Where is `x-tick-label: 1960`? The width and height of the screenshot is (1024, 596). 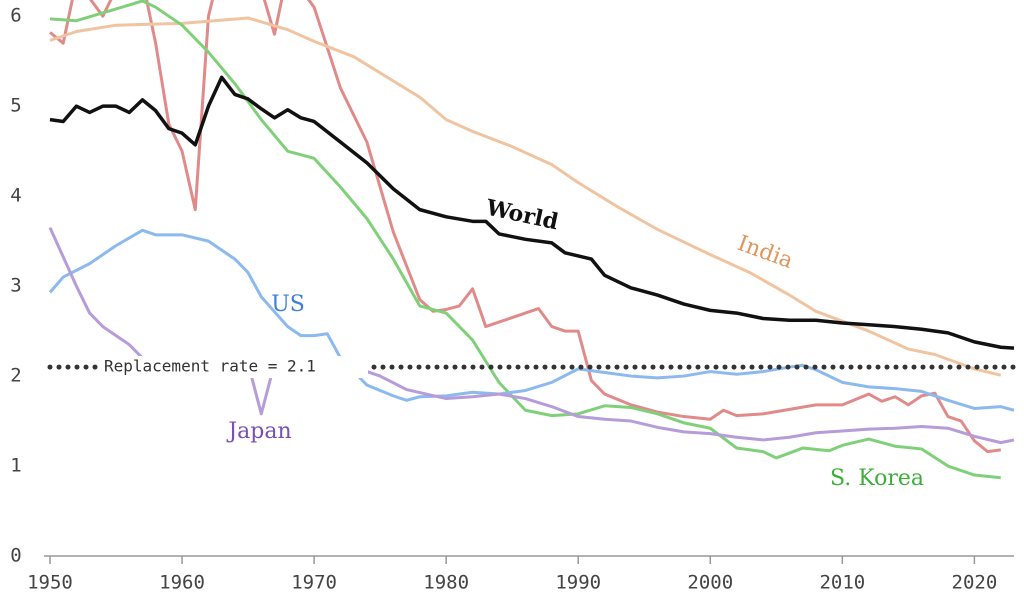 x-tick-label: 1960 is located at coordinates (182, 583).